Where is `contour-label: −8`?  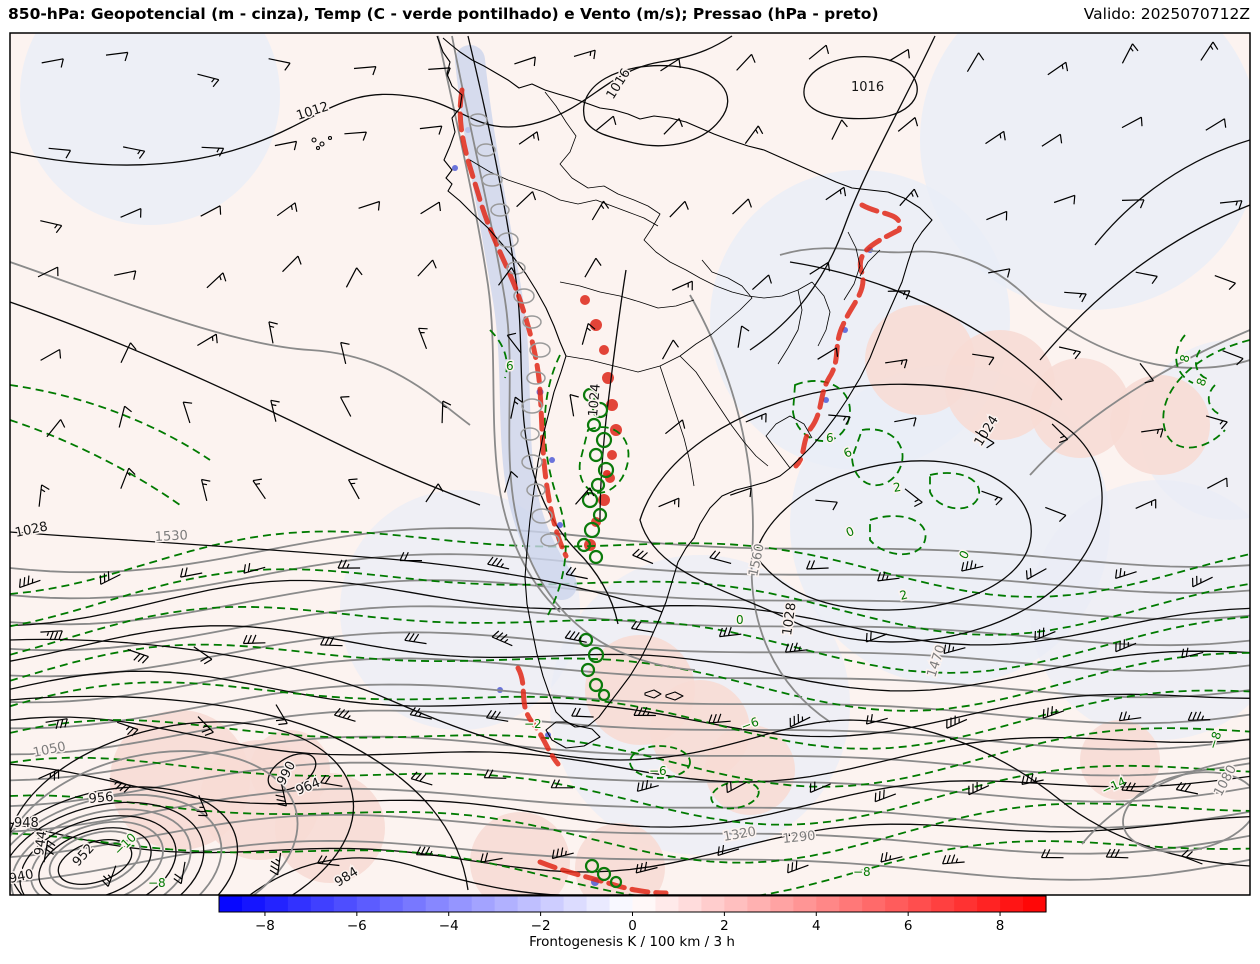 contour-label: −8 is located at coordinates (157, 883).